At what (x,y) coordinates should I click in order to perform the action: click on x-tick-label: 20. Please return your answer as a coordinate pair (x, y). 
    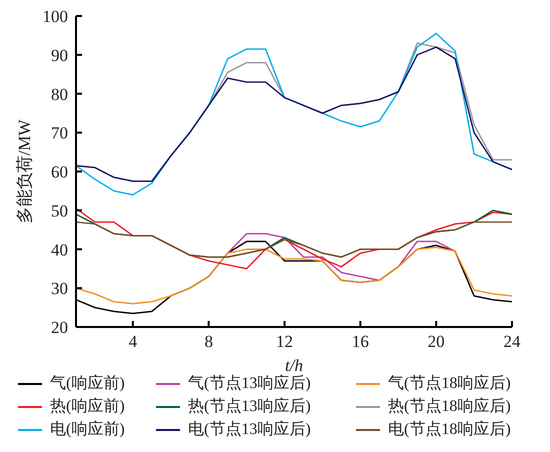
    Looking at the image, I should click on (436, 342).